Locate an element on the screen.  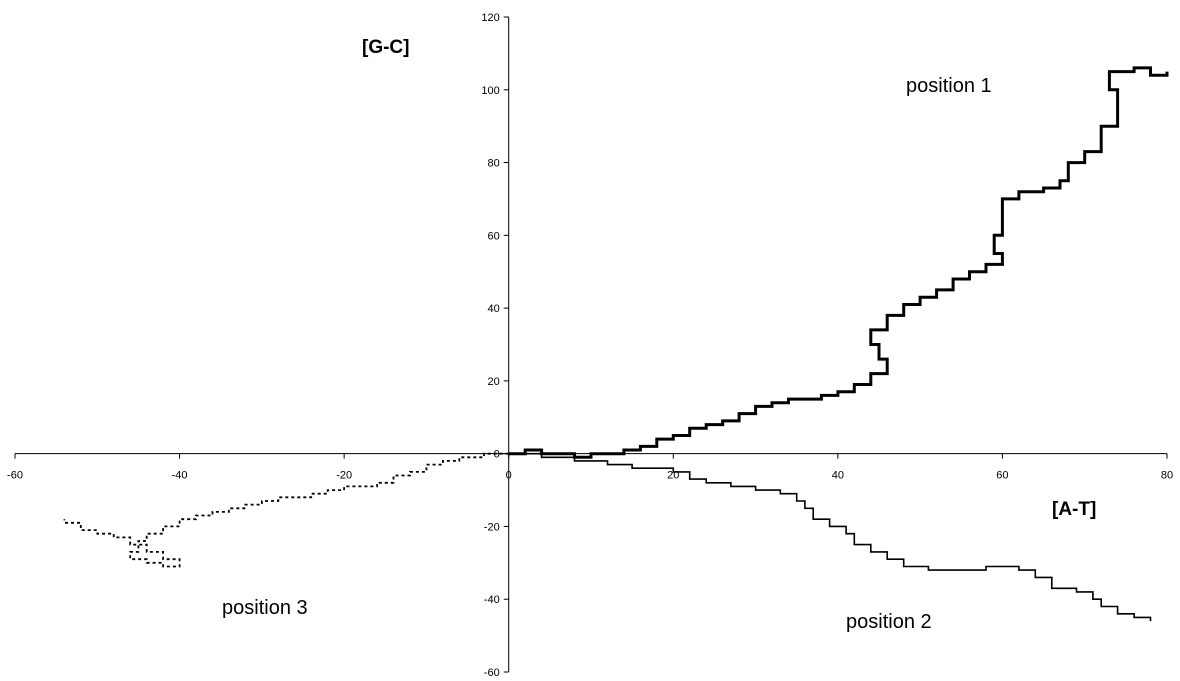
x-tick-label: -60 is located at coordinates (15, 476).